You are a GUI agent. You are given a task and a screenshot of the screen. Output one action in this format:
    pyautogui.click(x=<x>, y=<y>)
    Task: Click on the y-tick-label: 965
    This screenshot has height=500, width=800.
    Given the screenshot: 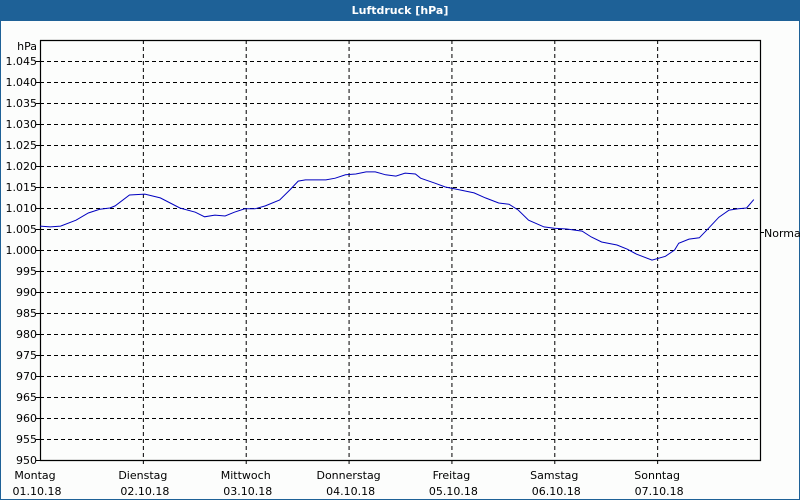 What is the action you would take?
    pyautogui.click(x=26, y=397)
    